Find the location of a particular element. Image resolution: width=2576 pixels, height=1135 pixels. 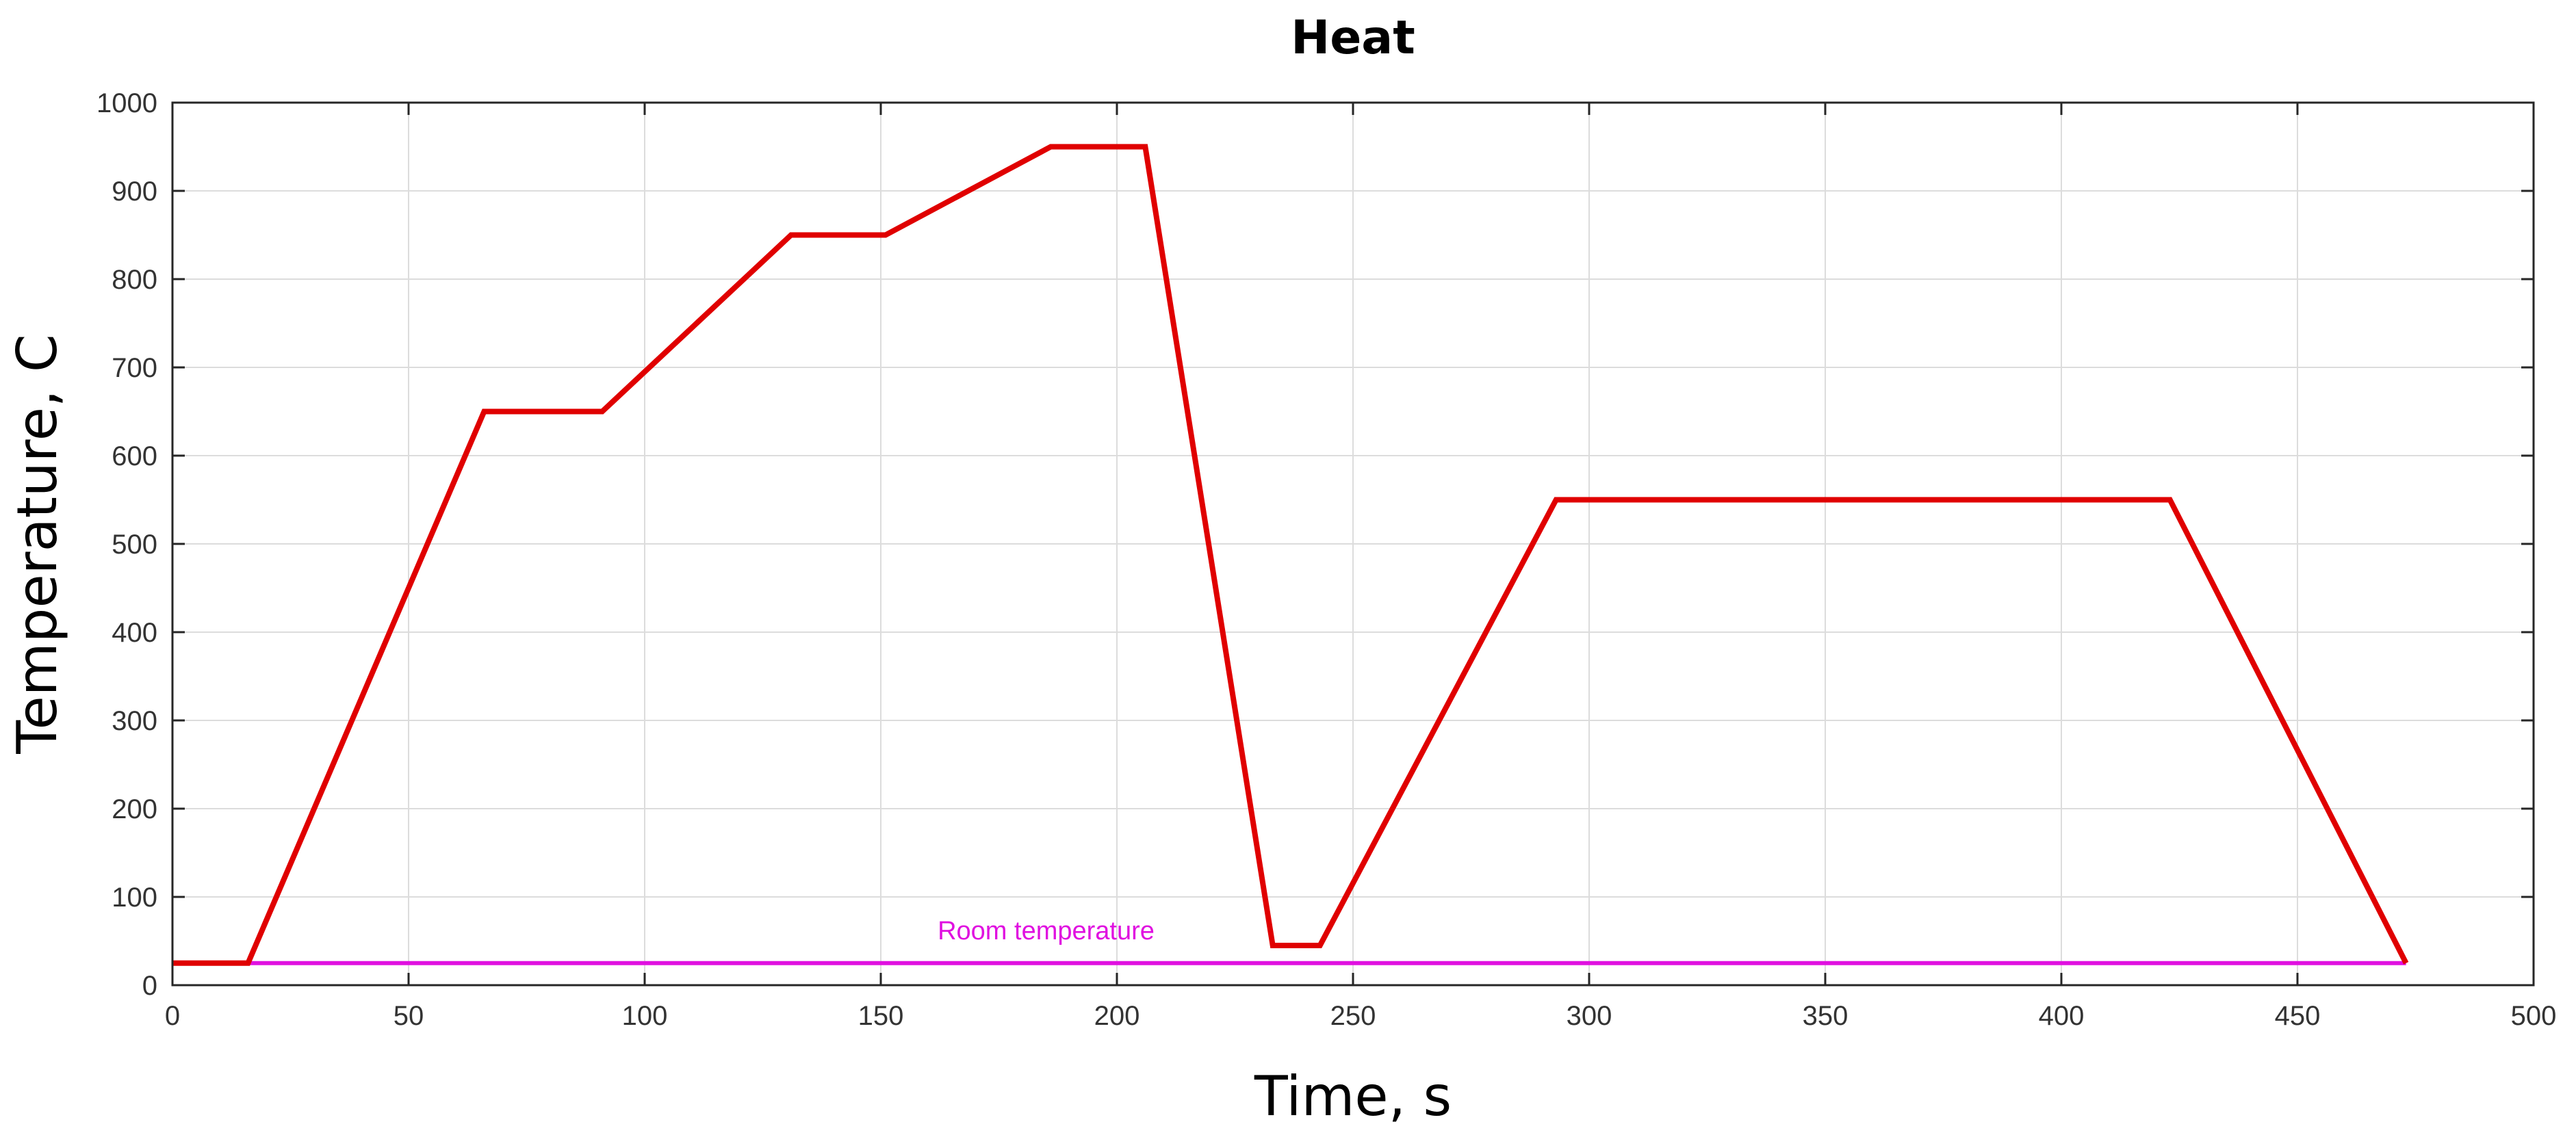

x-tick-label: 300 is located at coordinates (1590, 1016).